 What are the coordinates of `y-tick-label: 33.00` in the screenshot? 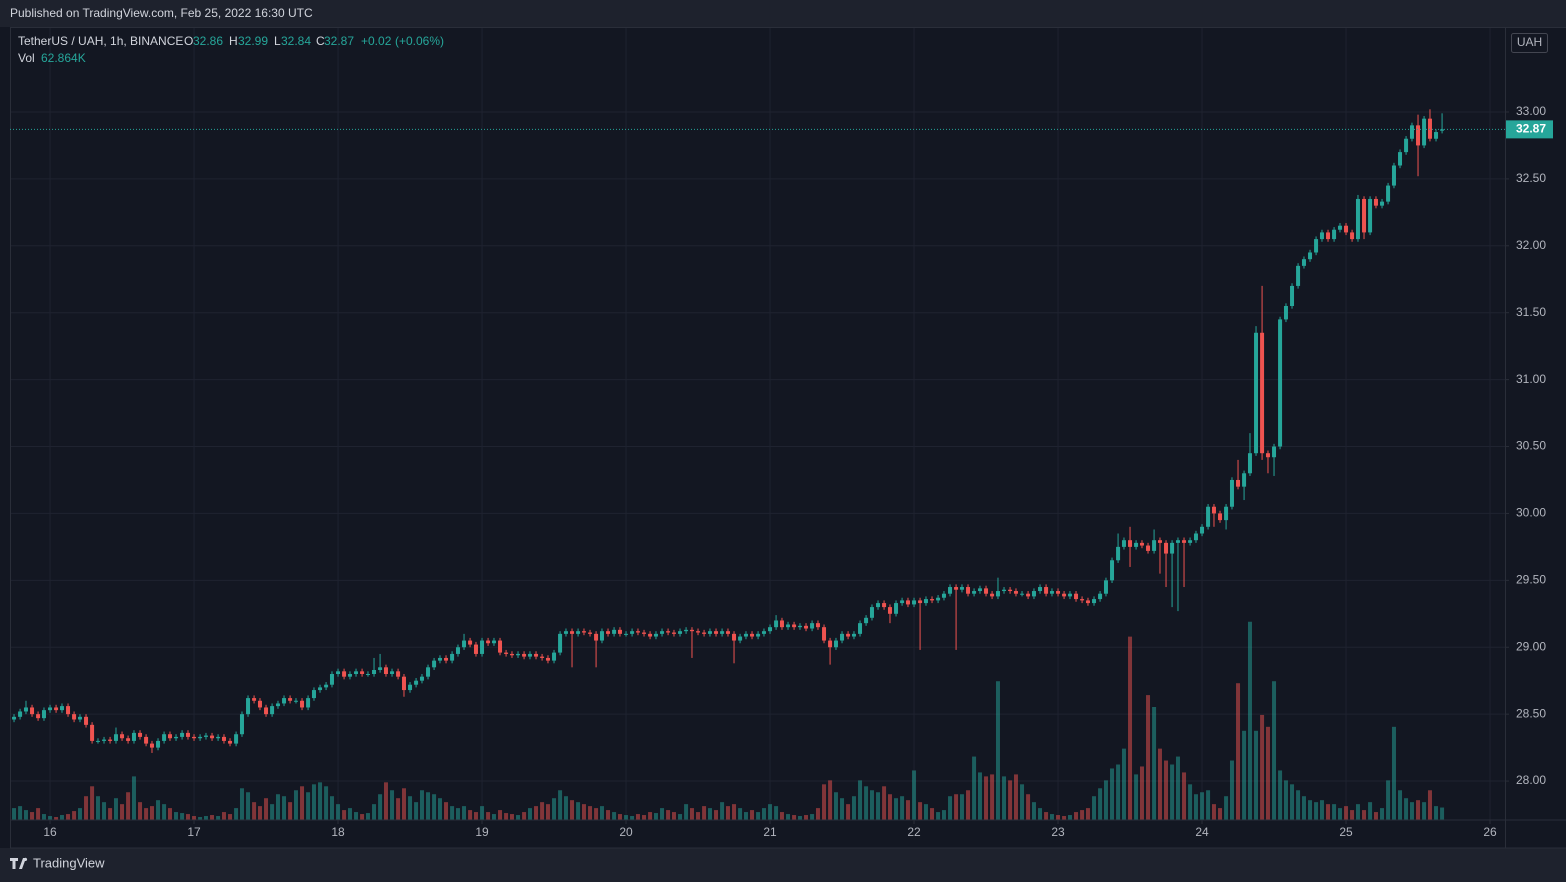 It's located at (1531, 111).